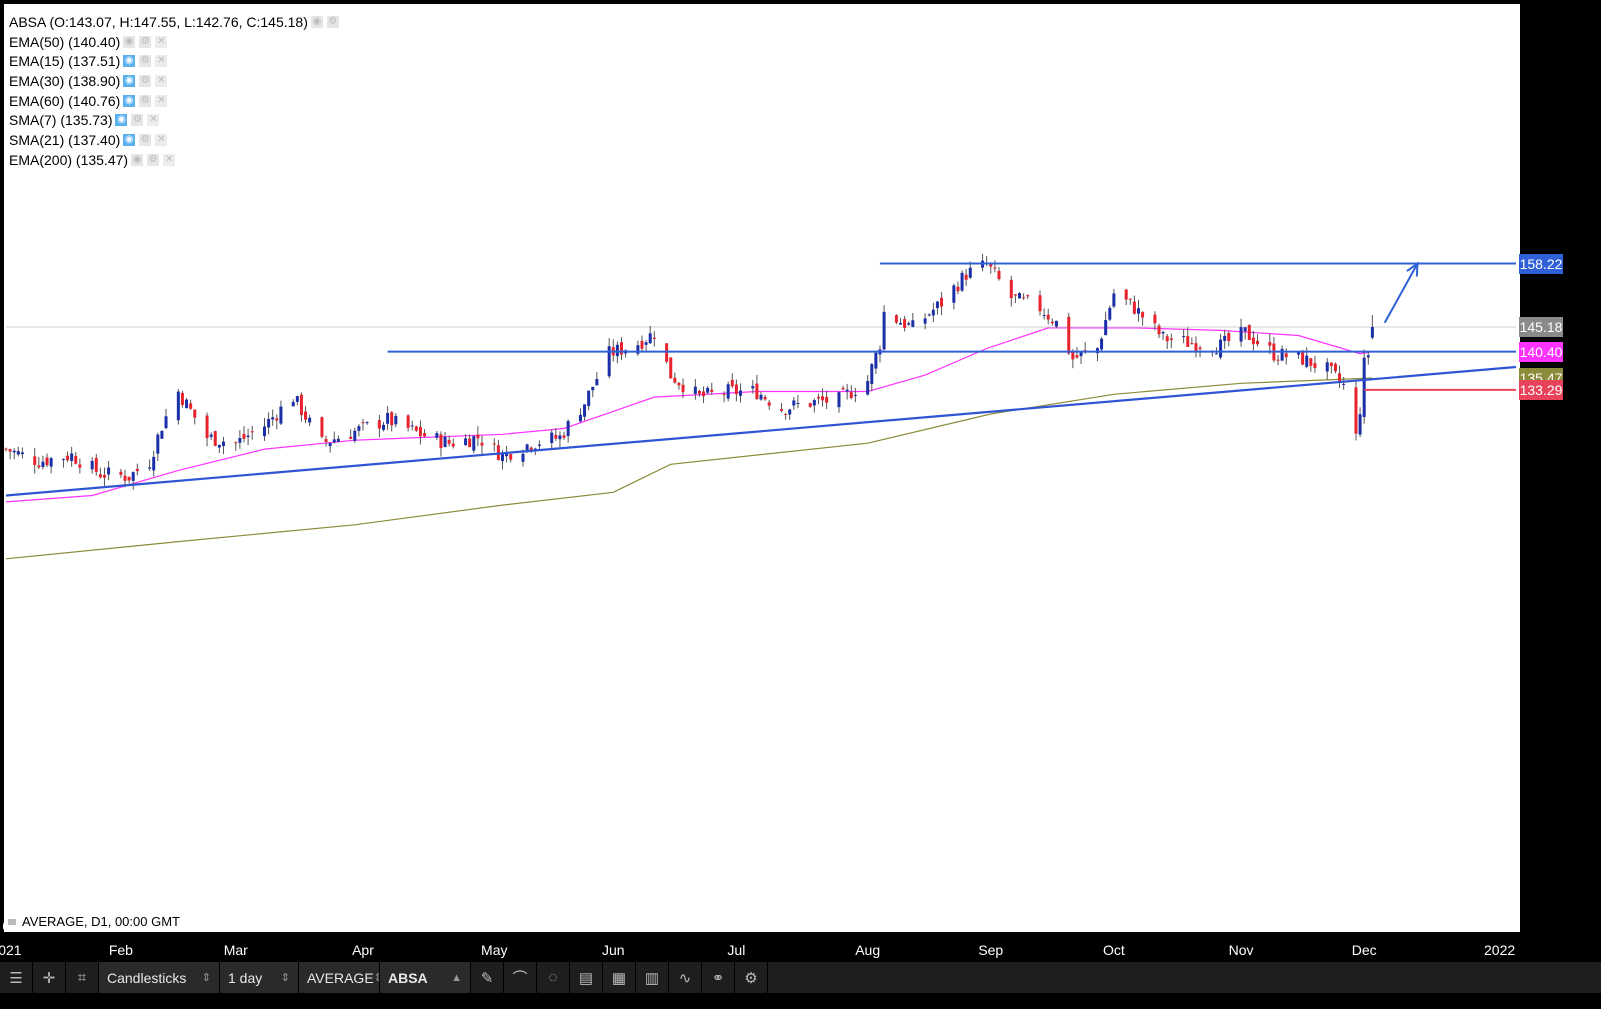 Image resolution: width=1601 pixels, height=1009 pixels. Describe the element at coordinates (16, 978) in the screenshot. I see `list-icon: ☰` at that location.